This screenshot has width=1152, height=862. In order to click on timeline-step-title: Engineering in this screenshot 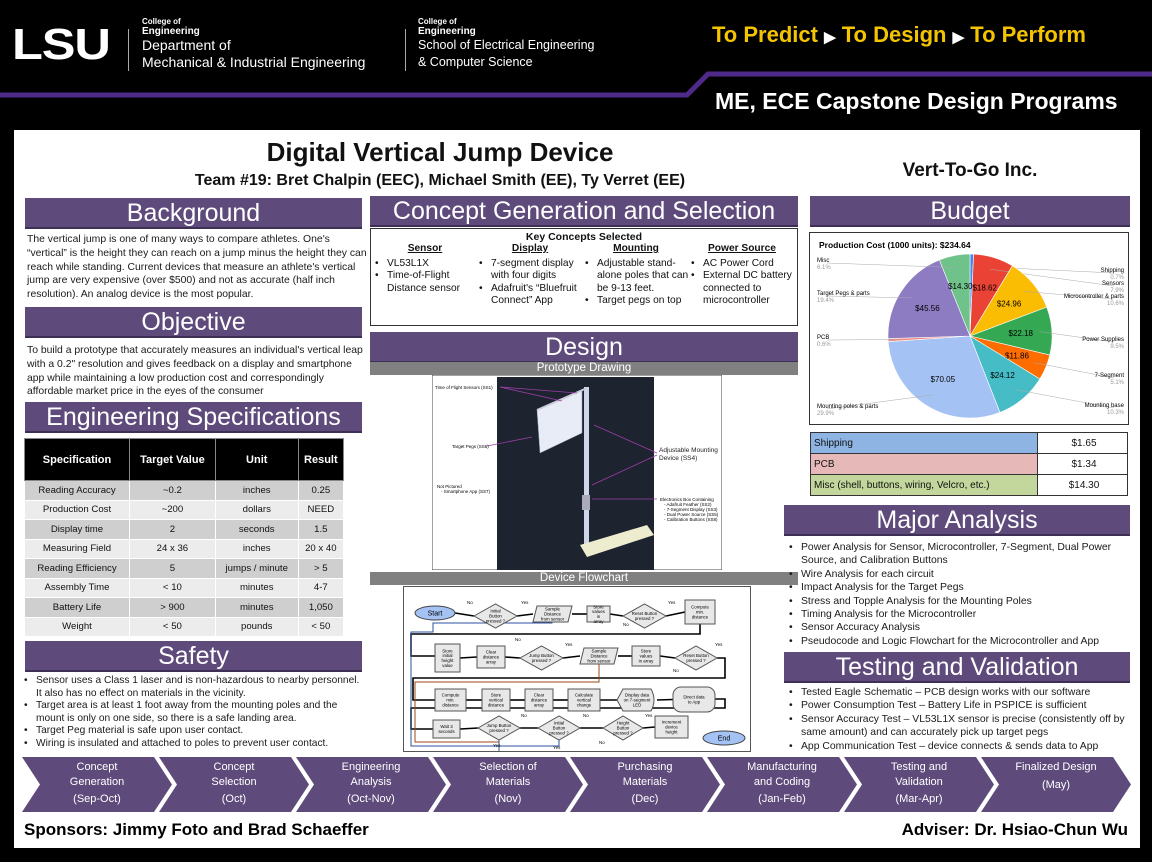, I will do `click(371, 767)`.